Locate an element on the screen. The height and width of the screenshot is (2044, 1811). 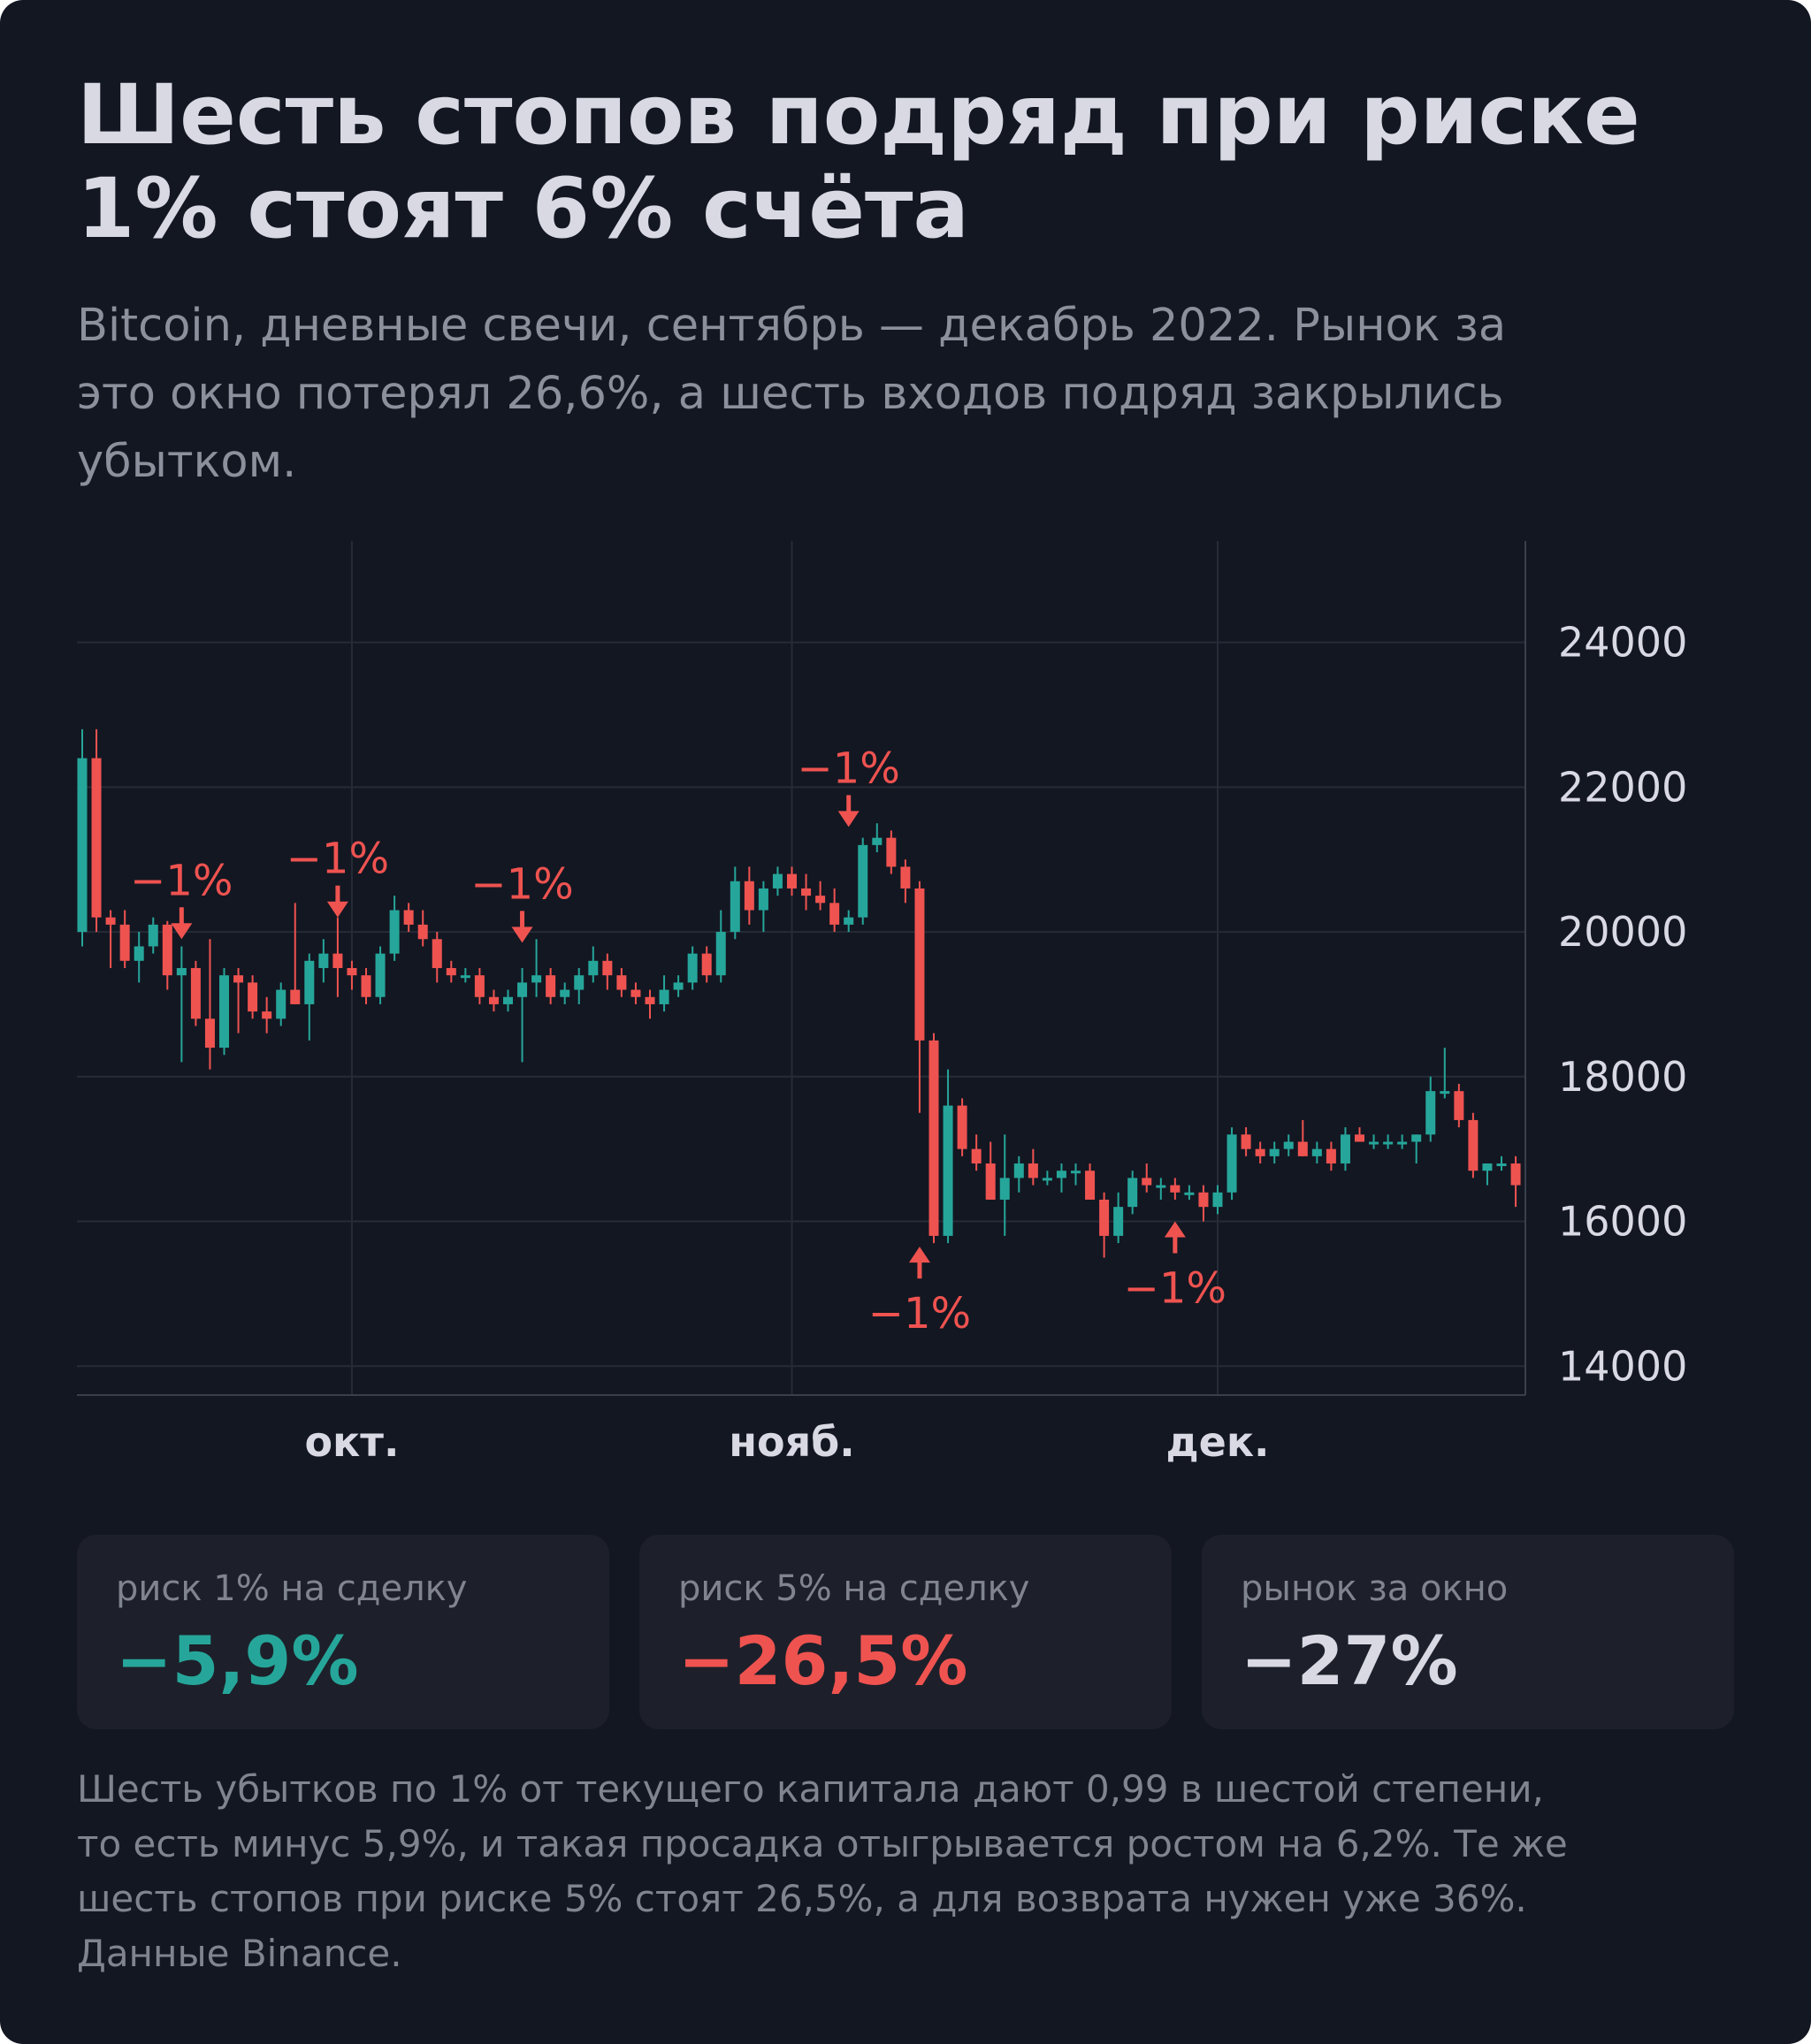
y-tick-label: 22000 is located at coordinates (1623, 787).